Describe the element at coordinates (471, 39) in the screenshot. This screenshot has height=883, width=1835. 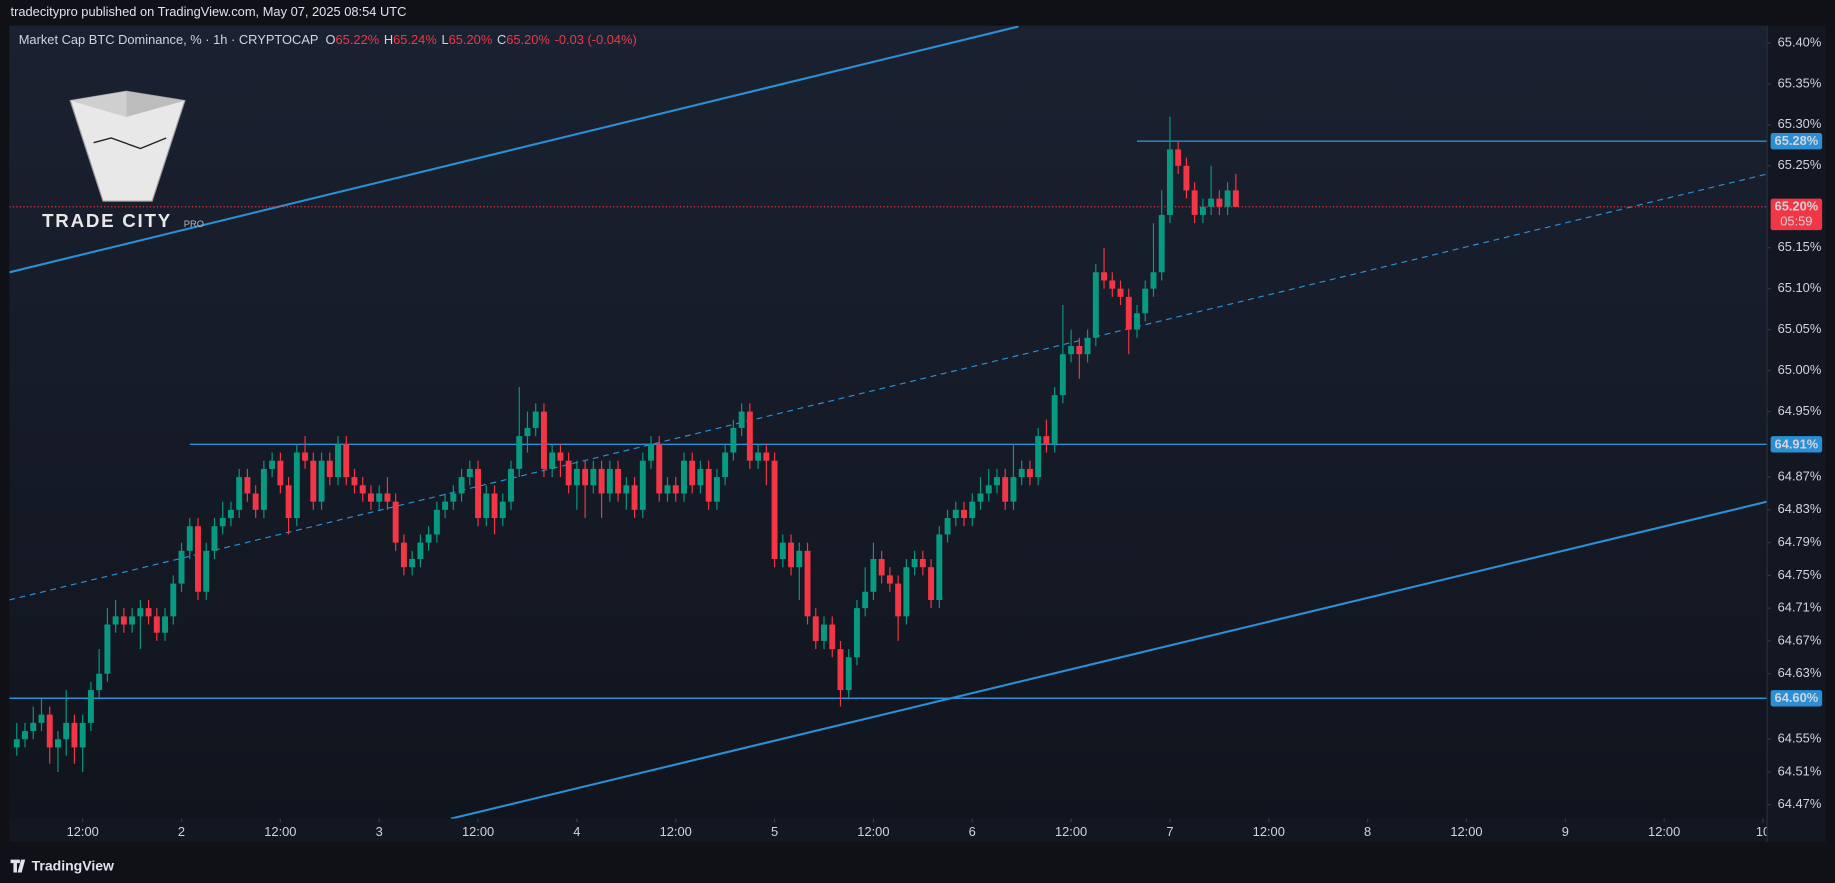
I see `legend-value: 65.20%` at that location.